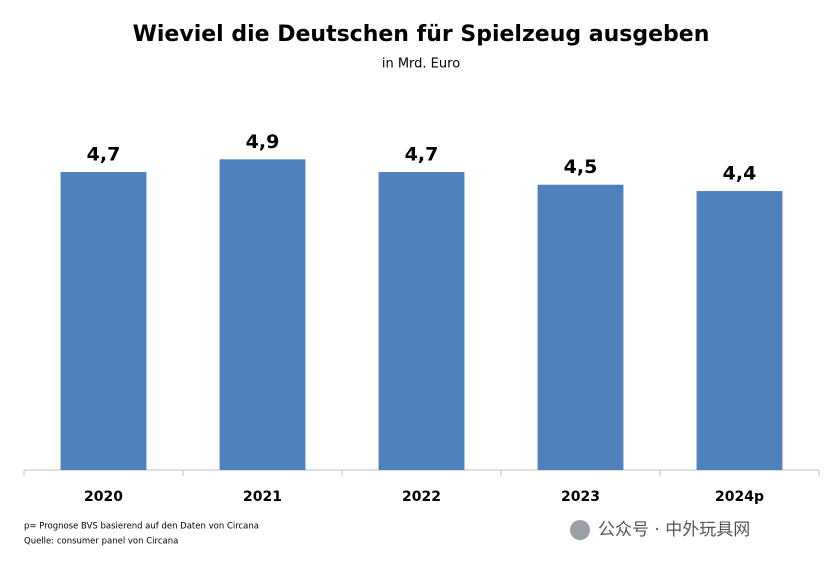 The height and width of the screenshot is (564, 840). Describe the element at coordinates (739, 497) in the screenshot. I see `x-tick-label: 2024p` at that location.